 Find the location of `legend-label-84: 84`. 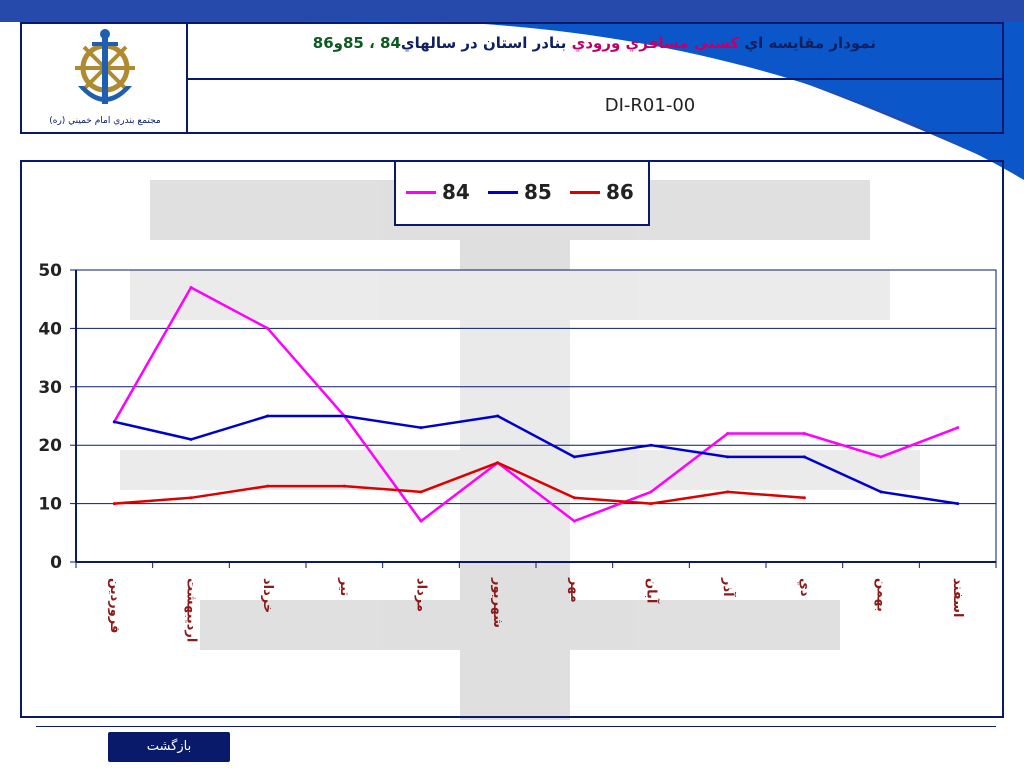

legend-label-84: 84 is located at coordinates (456, 192).